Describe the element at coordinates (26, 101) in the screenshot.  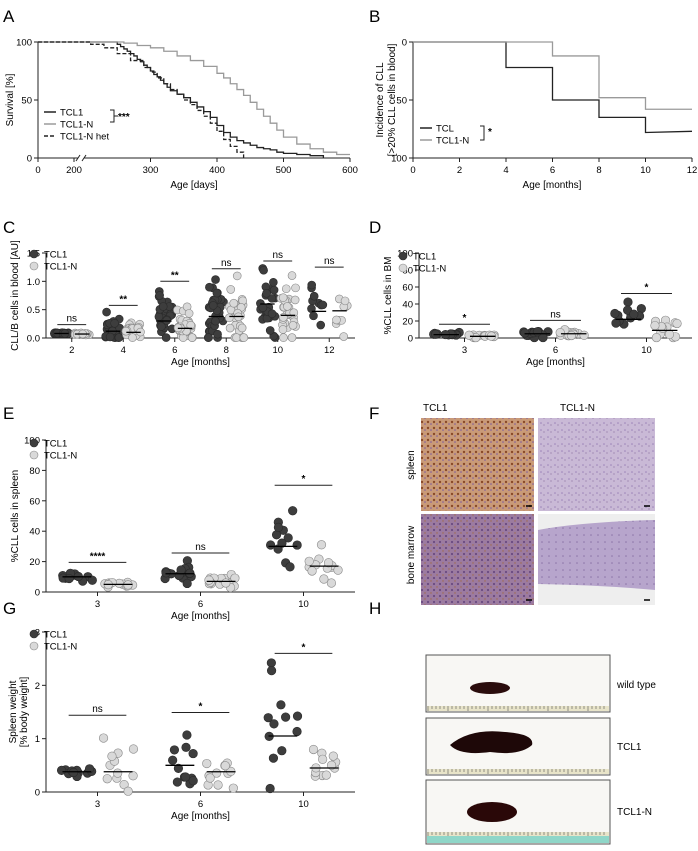
I see `y-tick-label: 50` at that location.